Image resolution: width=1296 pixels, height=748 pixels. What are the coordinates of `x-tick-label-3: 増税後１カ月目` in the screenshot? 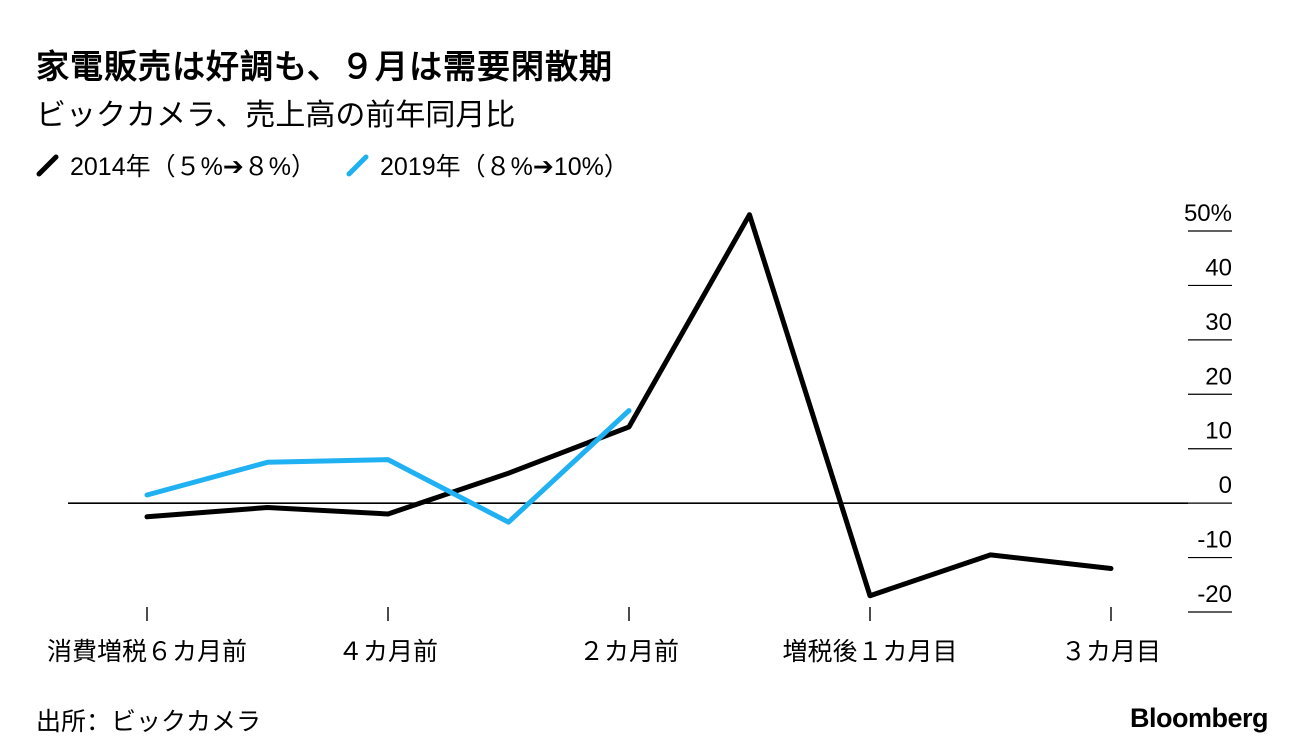 It's located at (869, 652).